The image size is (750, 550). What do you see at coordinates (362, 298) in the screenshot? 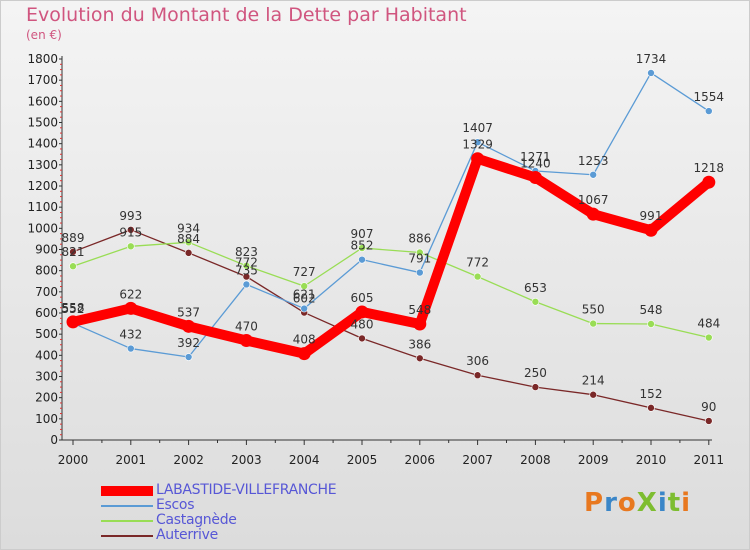
I see `data-label: 605` at bounding box center [362, 298].